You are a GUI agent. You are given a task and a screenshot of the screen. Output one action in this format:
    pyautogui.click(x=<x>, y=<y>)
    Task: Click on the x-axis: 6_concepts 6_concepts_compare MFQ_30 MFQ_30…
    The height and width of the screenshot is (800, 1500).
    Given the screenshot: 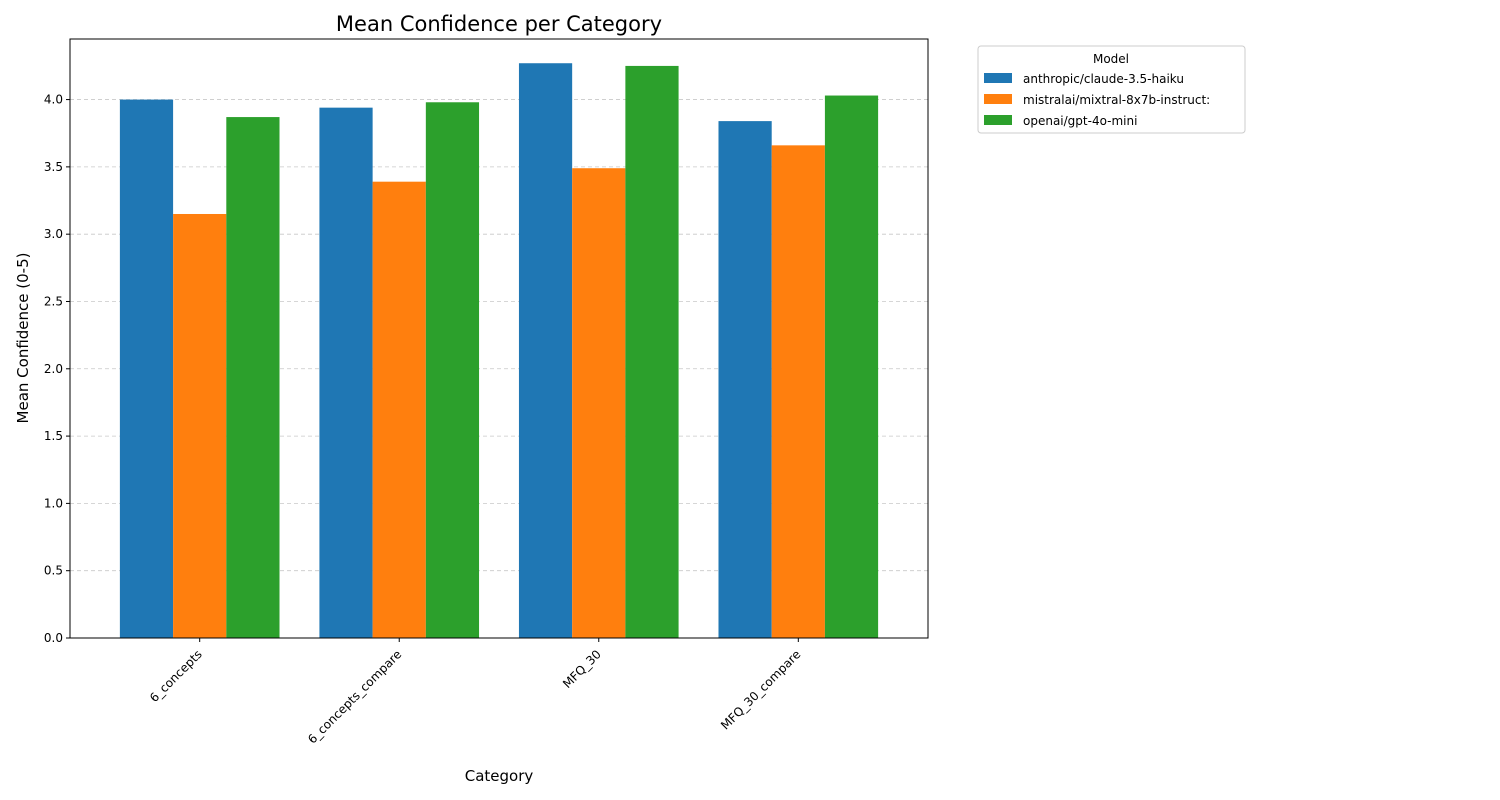 What is the action you would take?
    pyautogui.click(x=475, y=692)
    